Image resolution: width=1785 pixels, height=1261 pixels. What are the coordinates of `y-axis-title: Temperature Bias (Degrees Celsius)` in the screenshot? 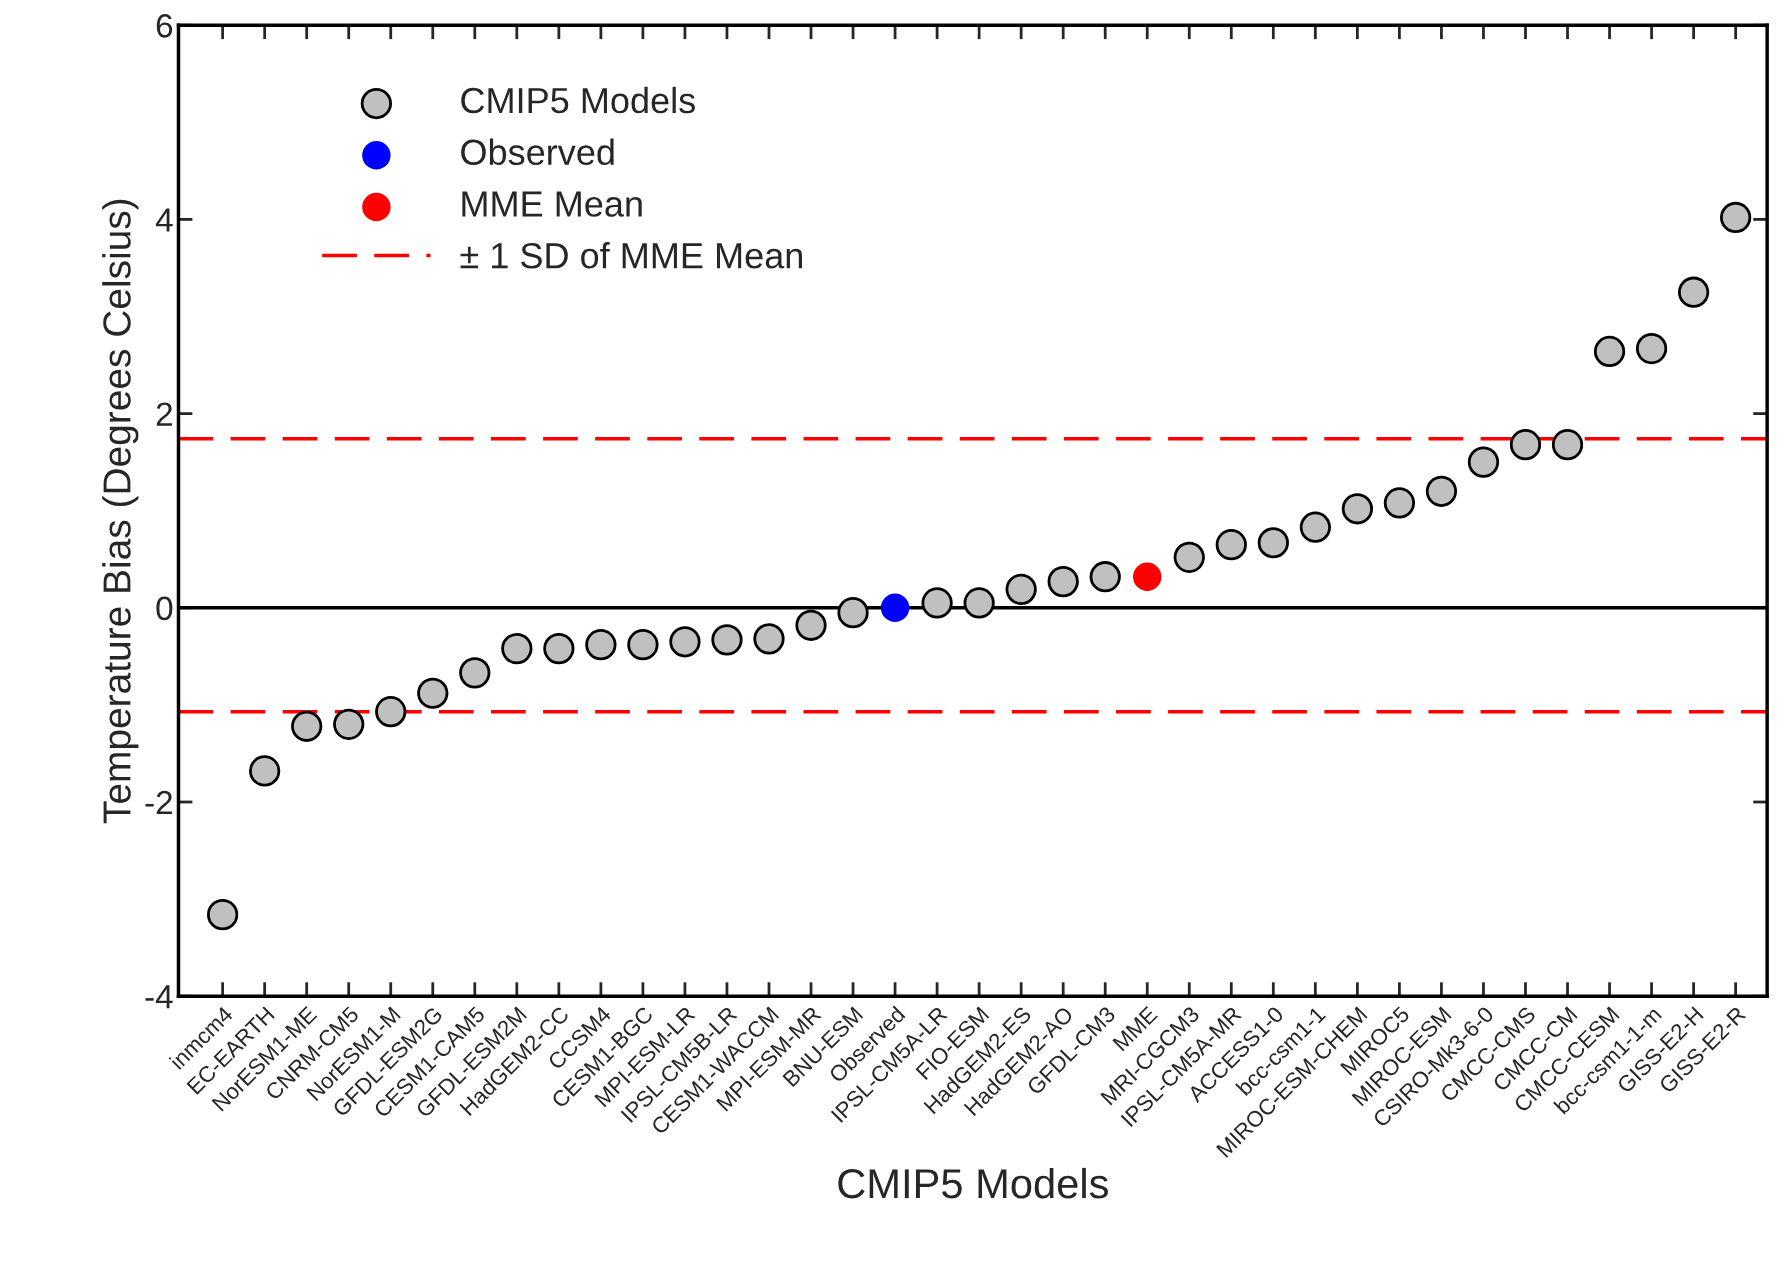 It's located at (120, 511).